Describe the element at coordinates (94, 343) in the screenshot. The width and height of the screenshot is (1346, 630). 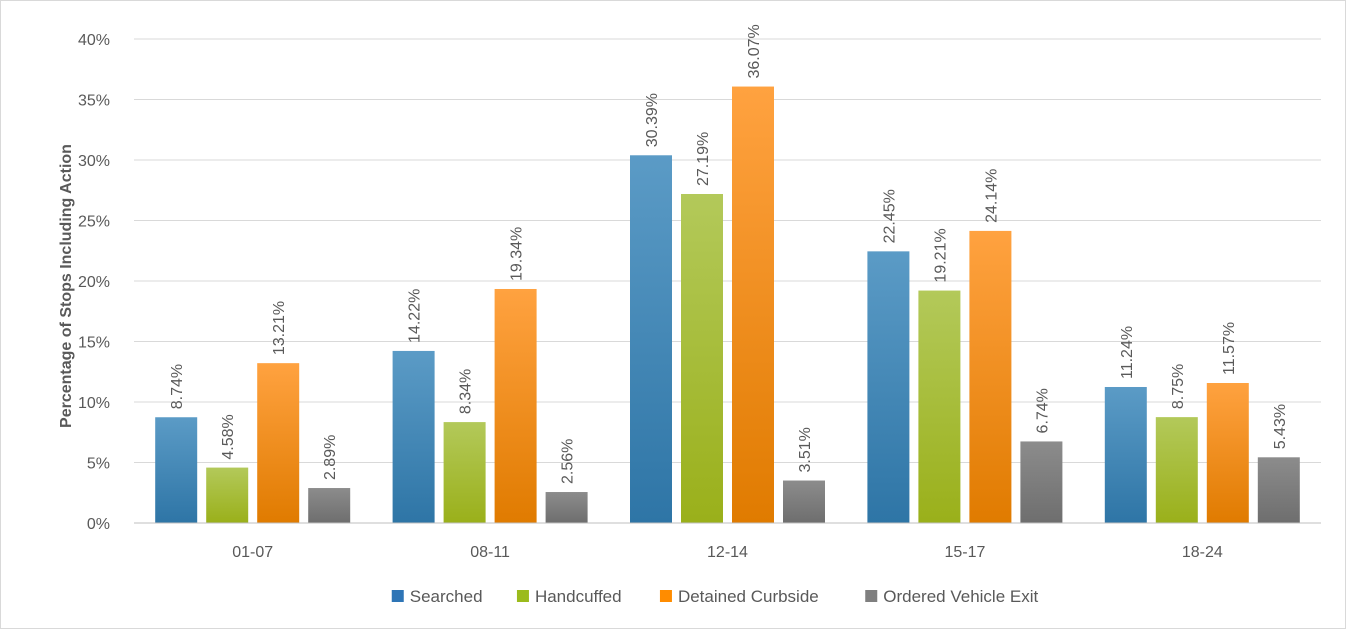
I see `y-tick-label: 15%` at that location.